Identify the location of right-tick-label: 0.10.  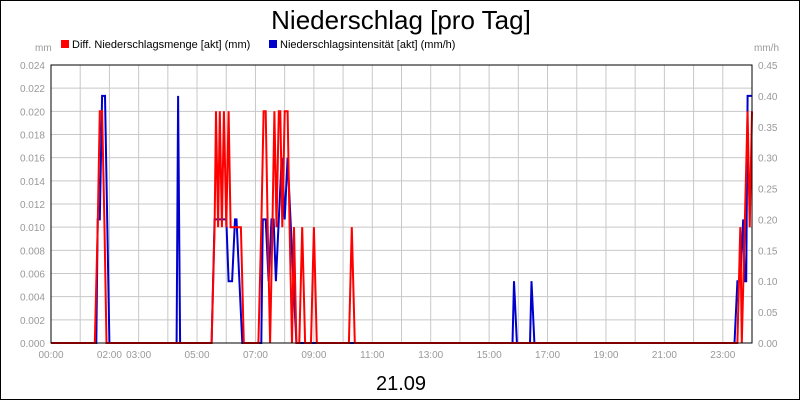
(768, 282).